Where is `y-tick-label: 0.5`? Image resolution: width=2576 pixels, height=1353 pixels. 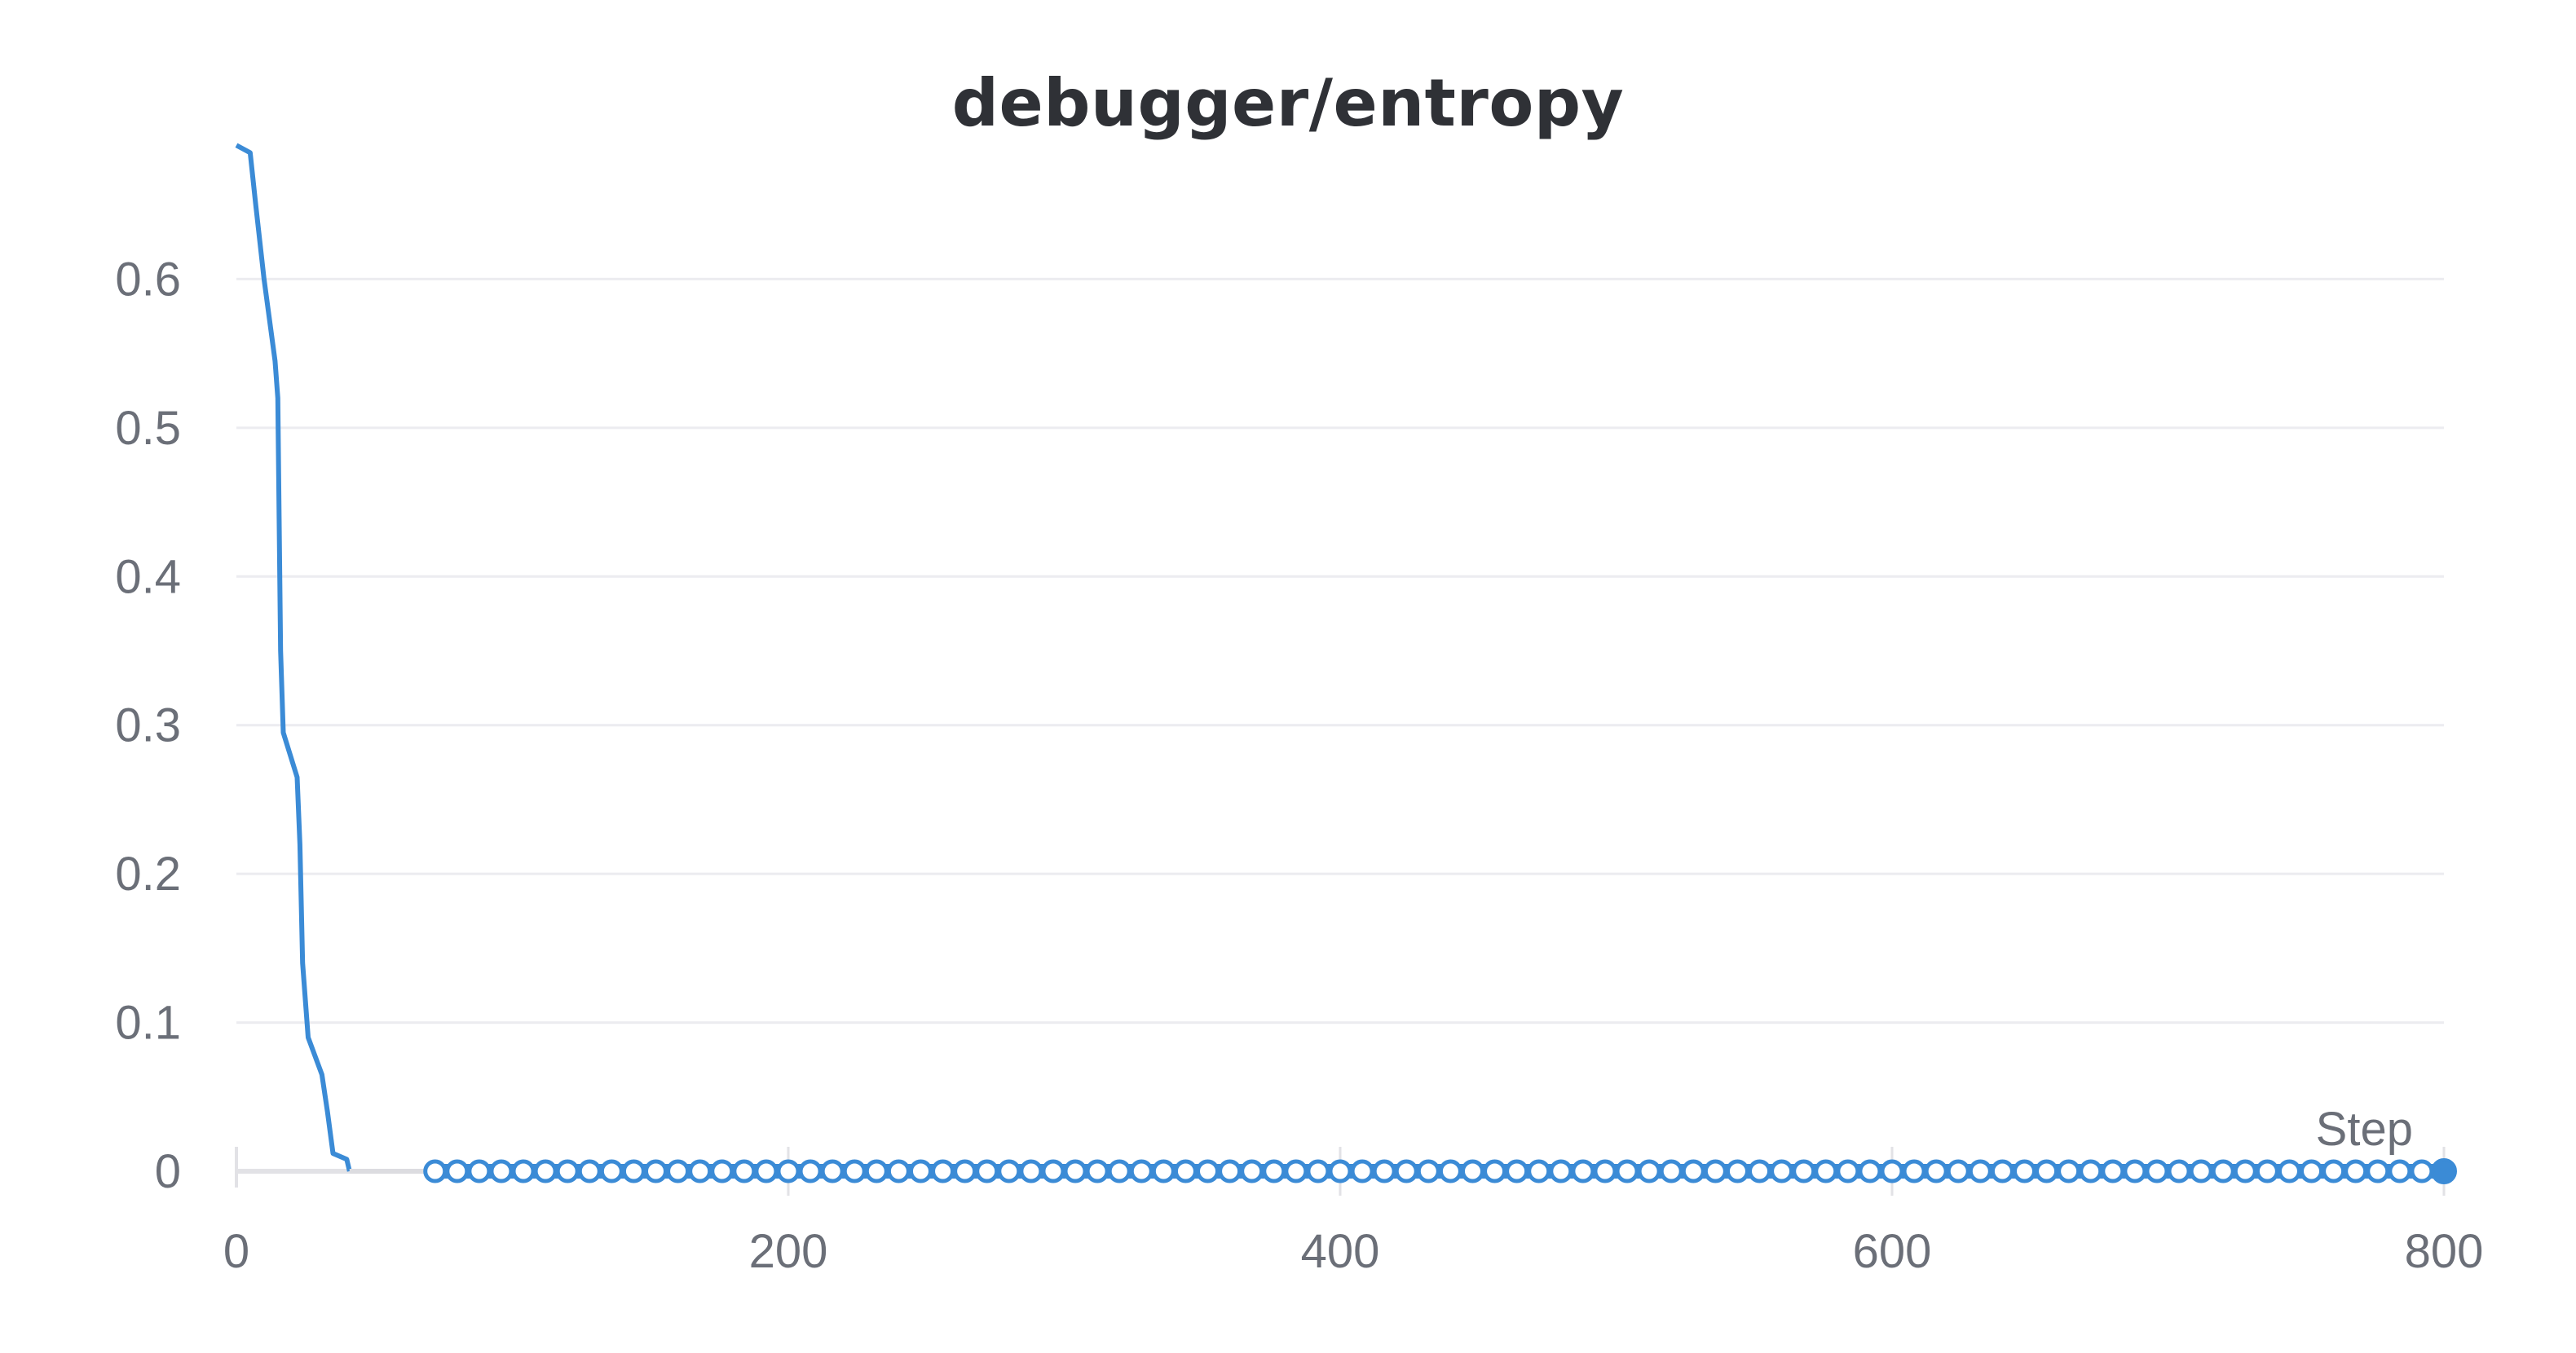 y-tick-label: 0.5 is located at coordinates (148, 428).